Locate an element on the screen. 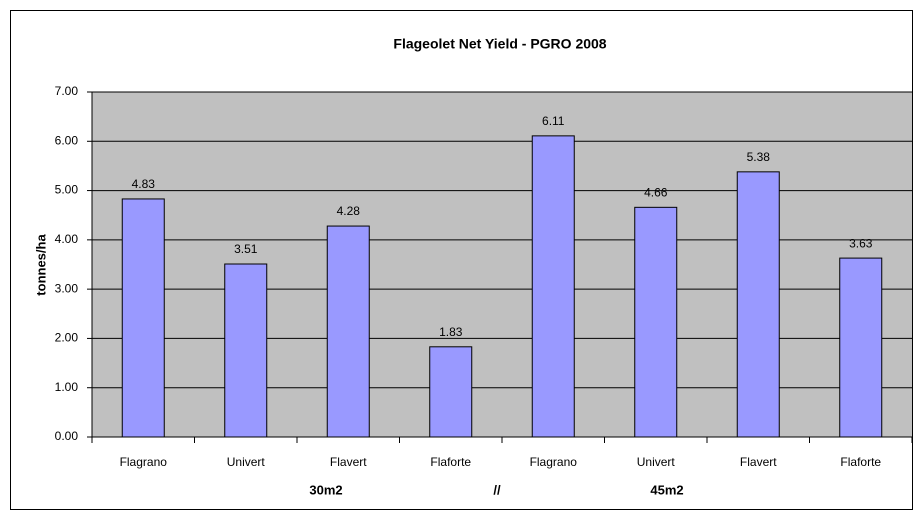 Image resolution: width=917 pixels, height=512 pixels. data-label: 4.28 is located at coordinates (349, 211).